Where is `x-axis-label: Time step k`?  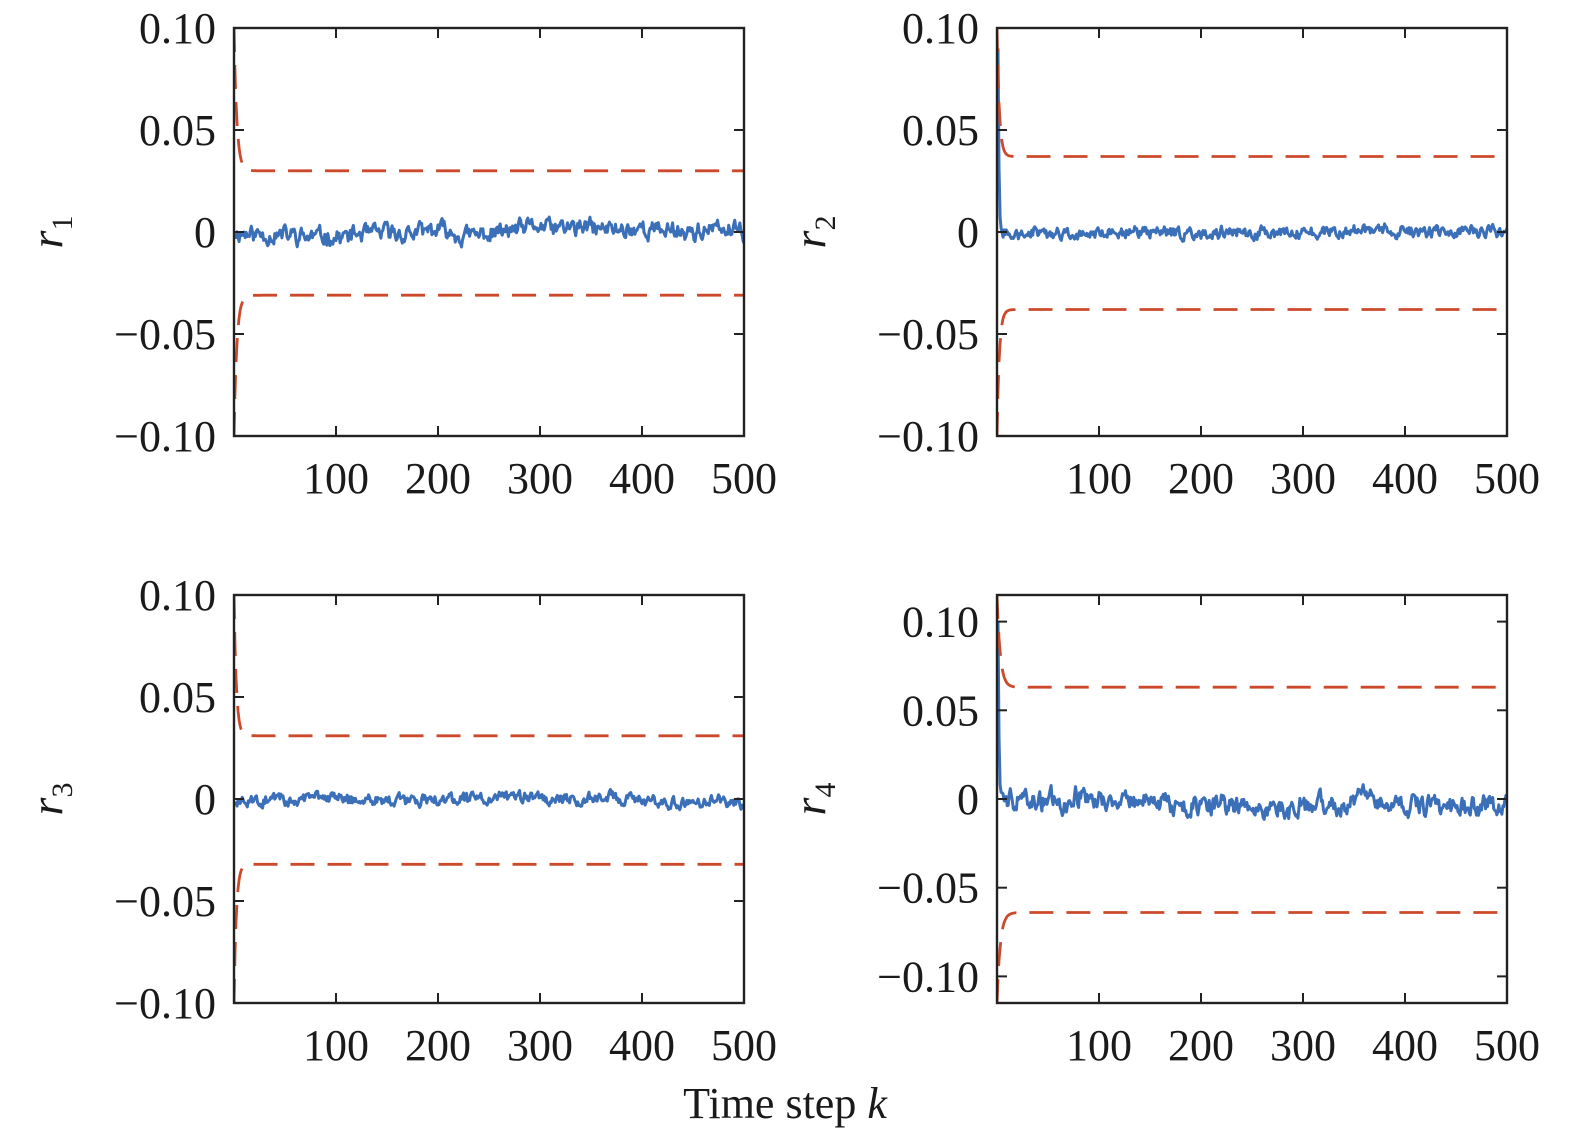
x-axis-label: Time step k is located at coordinates (785, 1103).